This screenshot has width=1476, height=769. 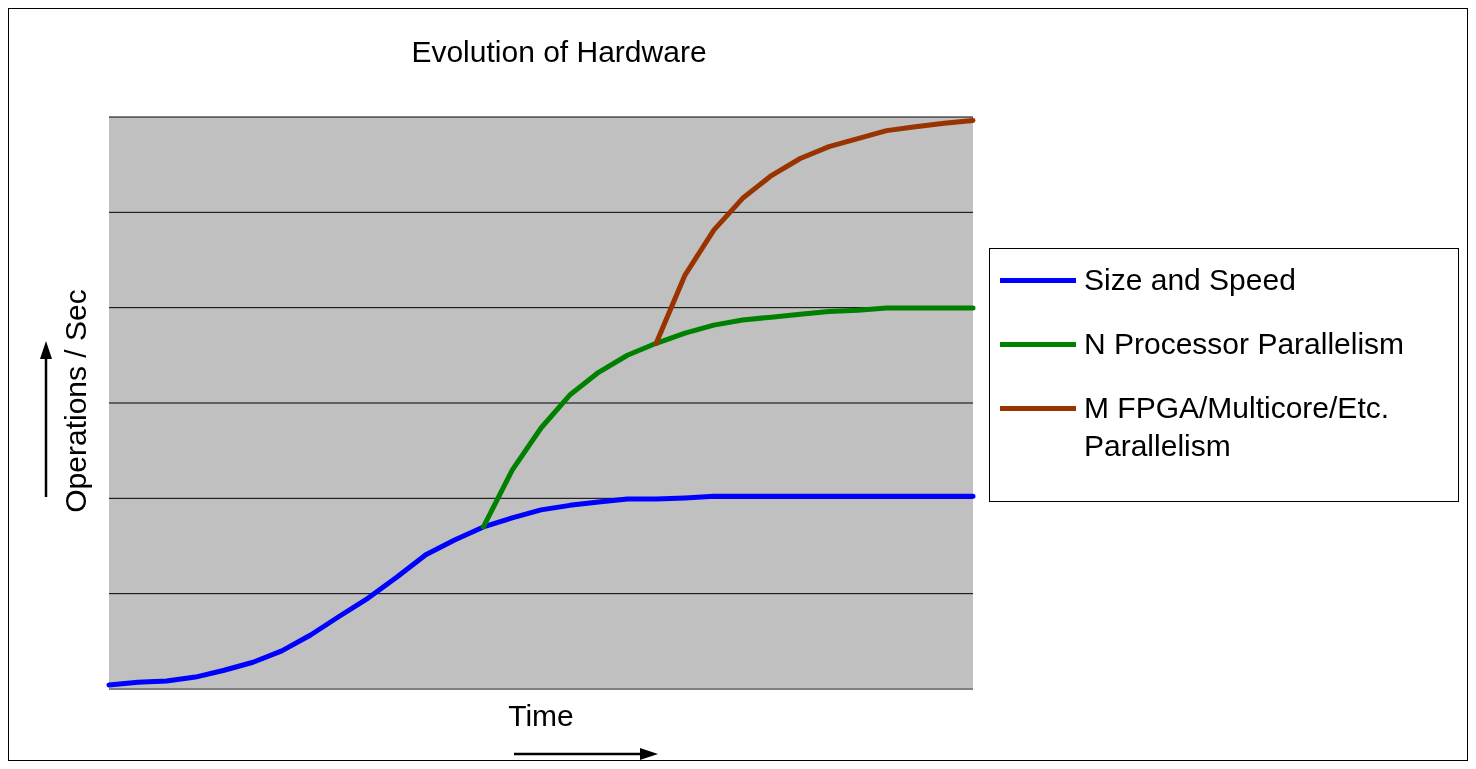 What do you see at coordinates (1237, 427) in the screenshot?
I see `legend-label: M FPGA/Multicore/Etc. Parallelism` at bounding box center [1237, 427].